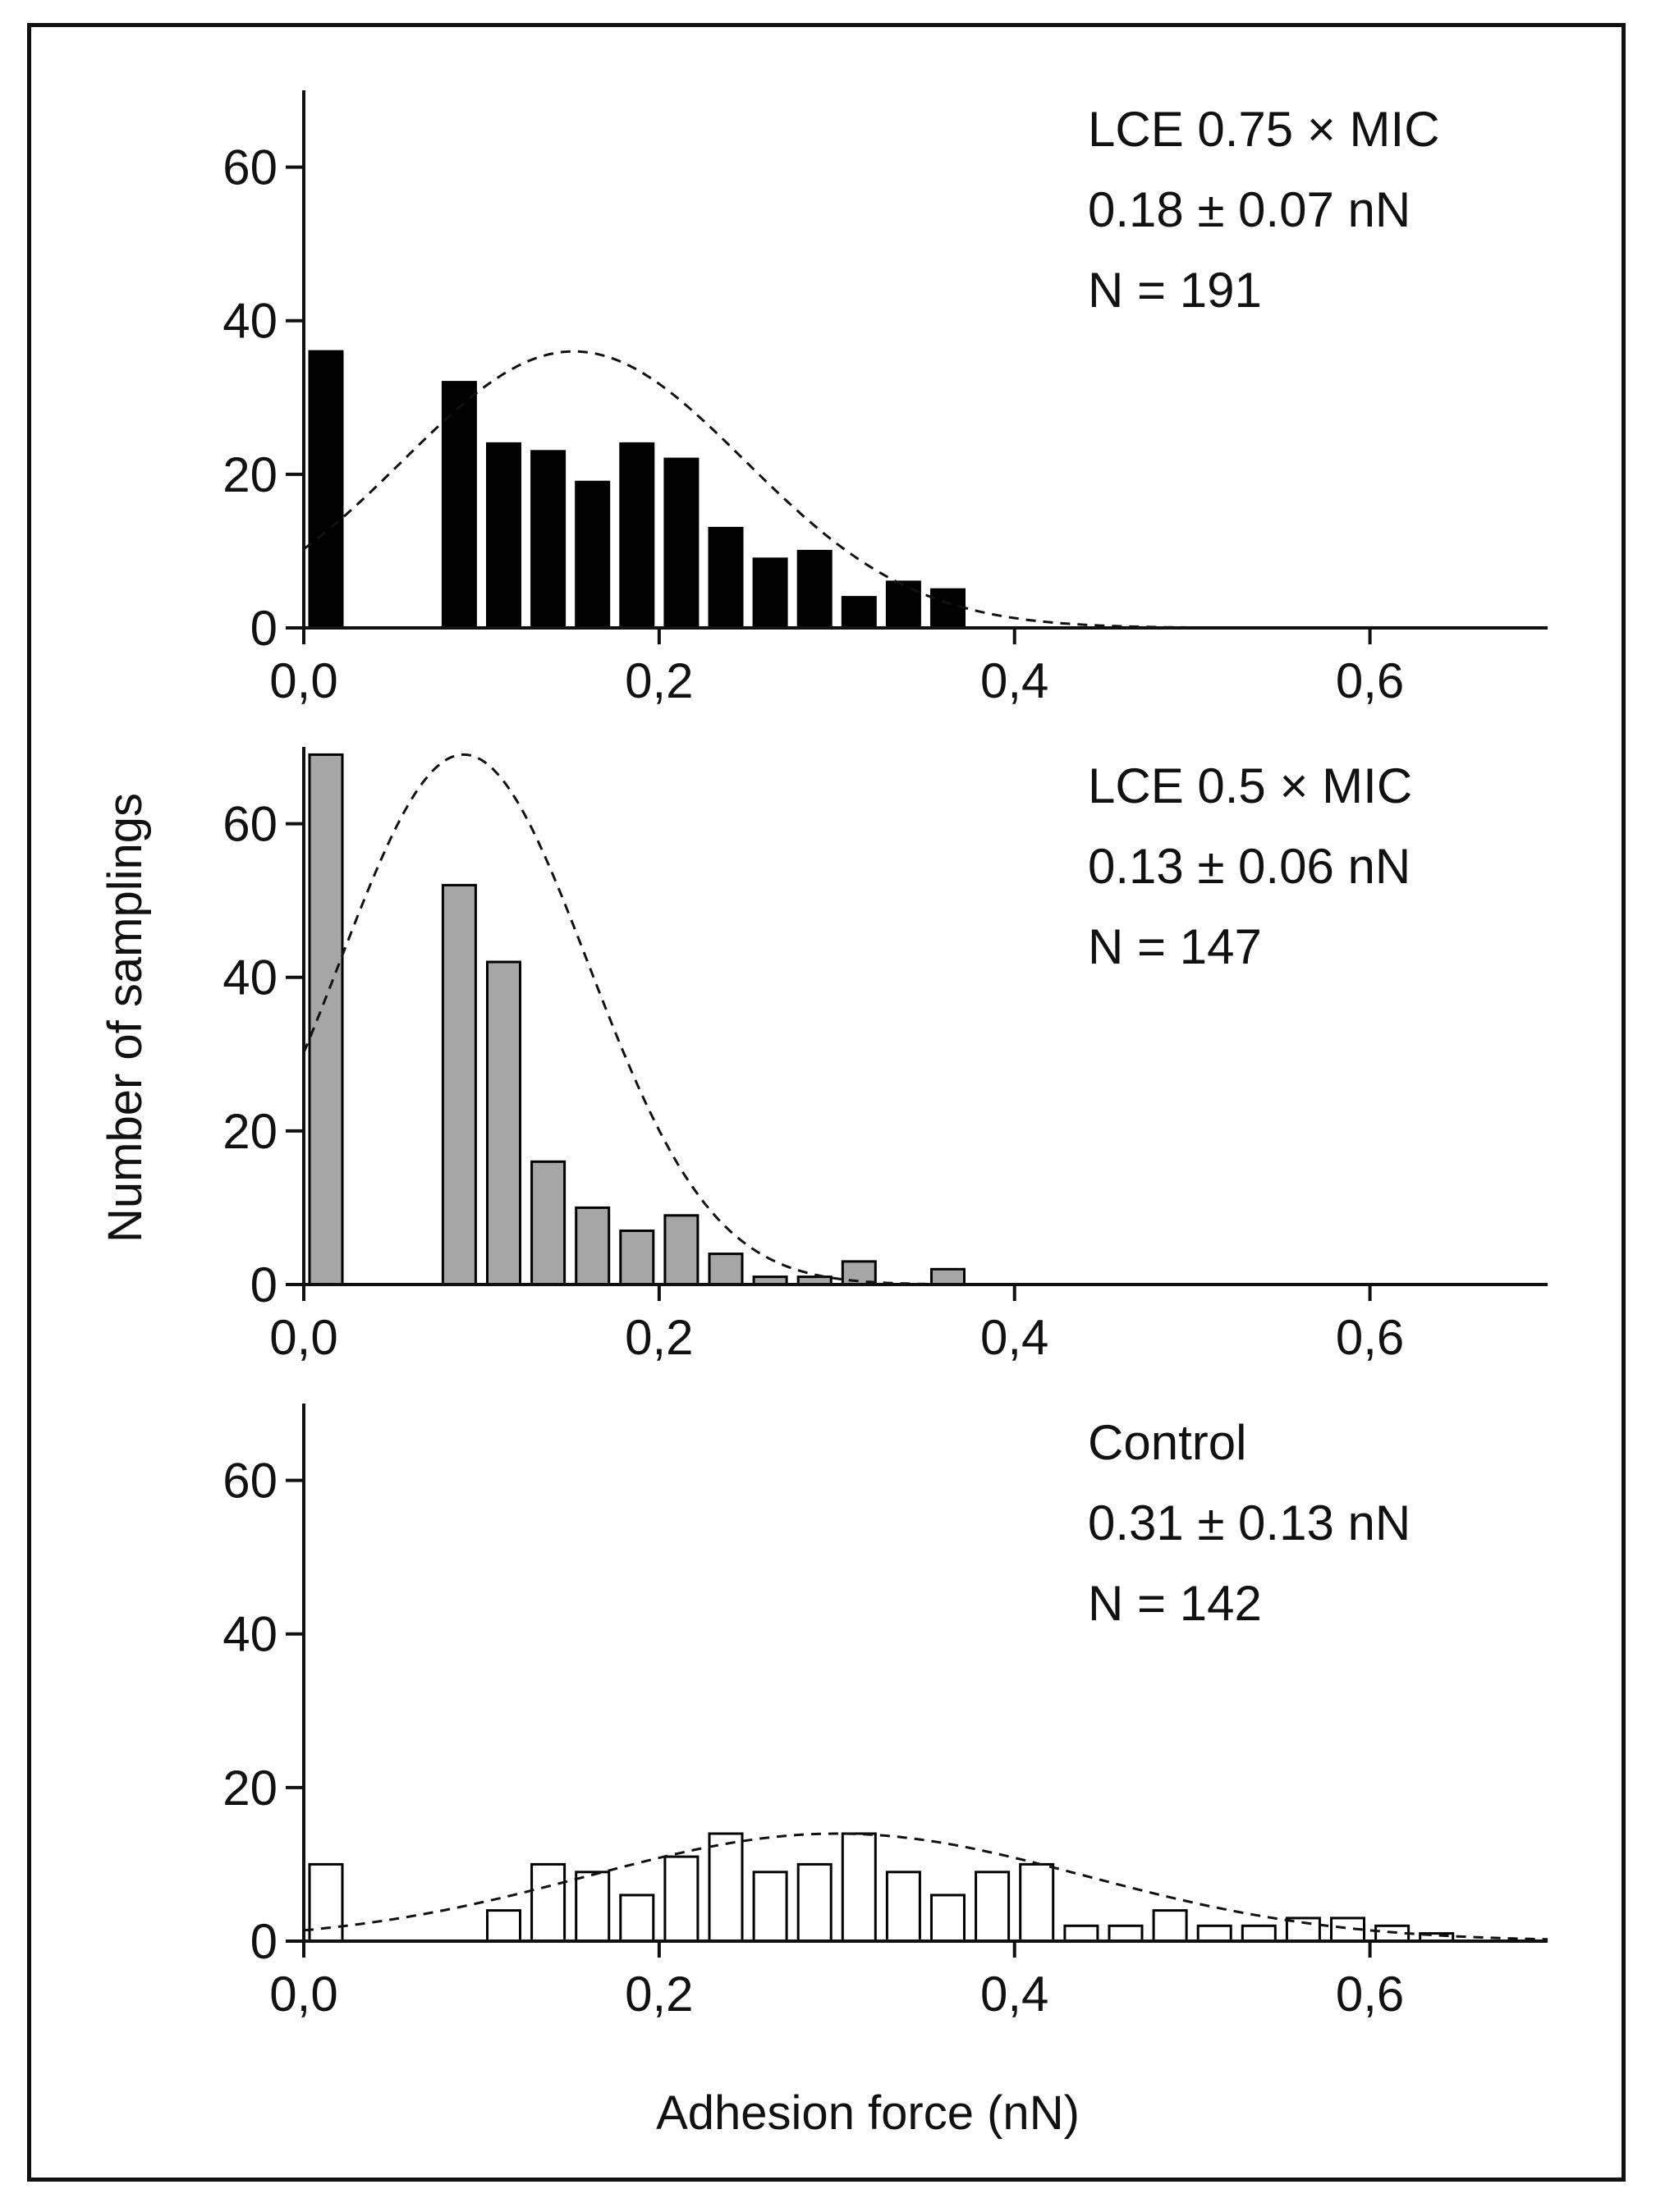 This screenshot has height=2212, width=1656. Describe the element at coordinates (1167, 1443) in the screenshot. I see `annotation-line: Control` at that location.